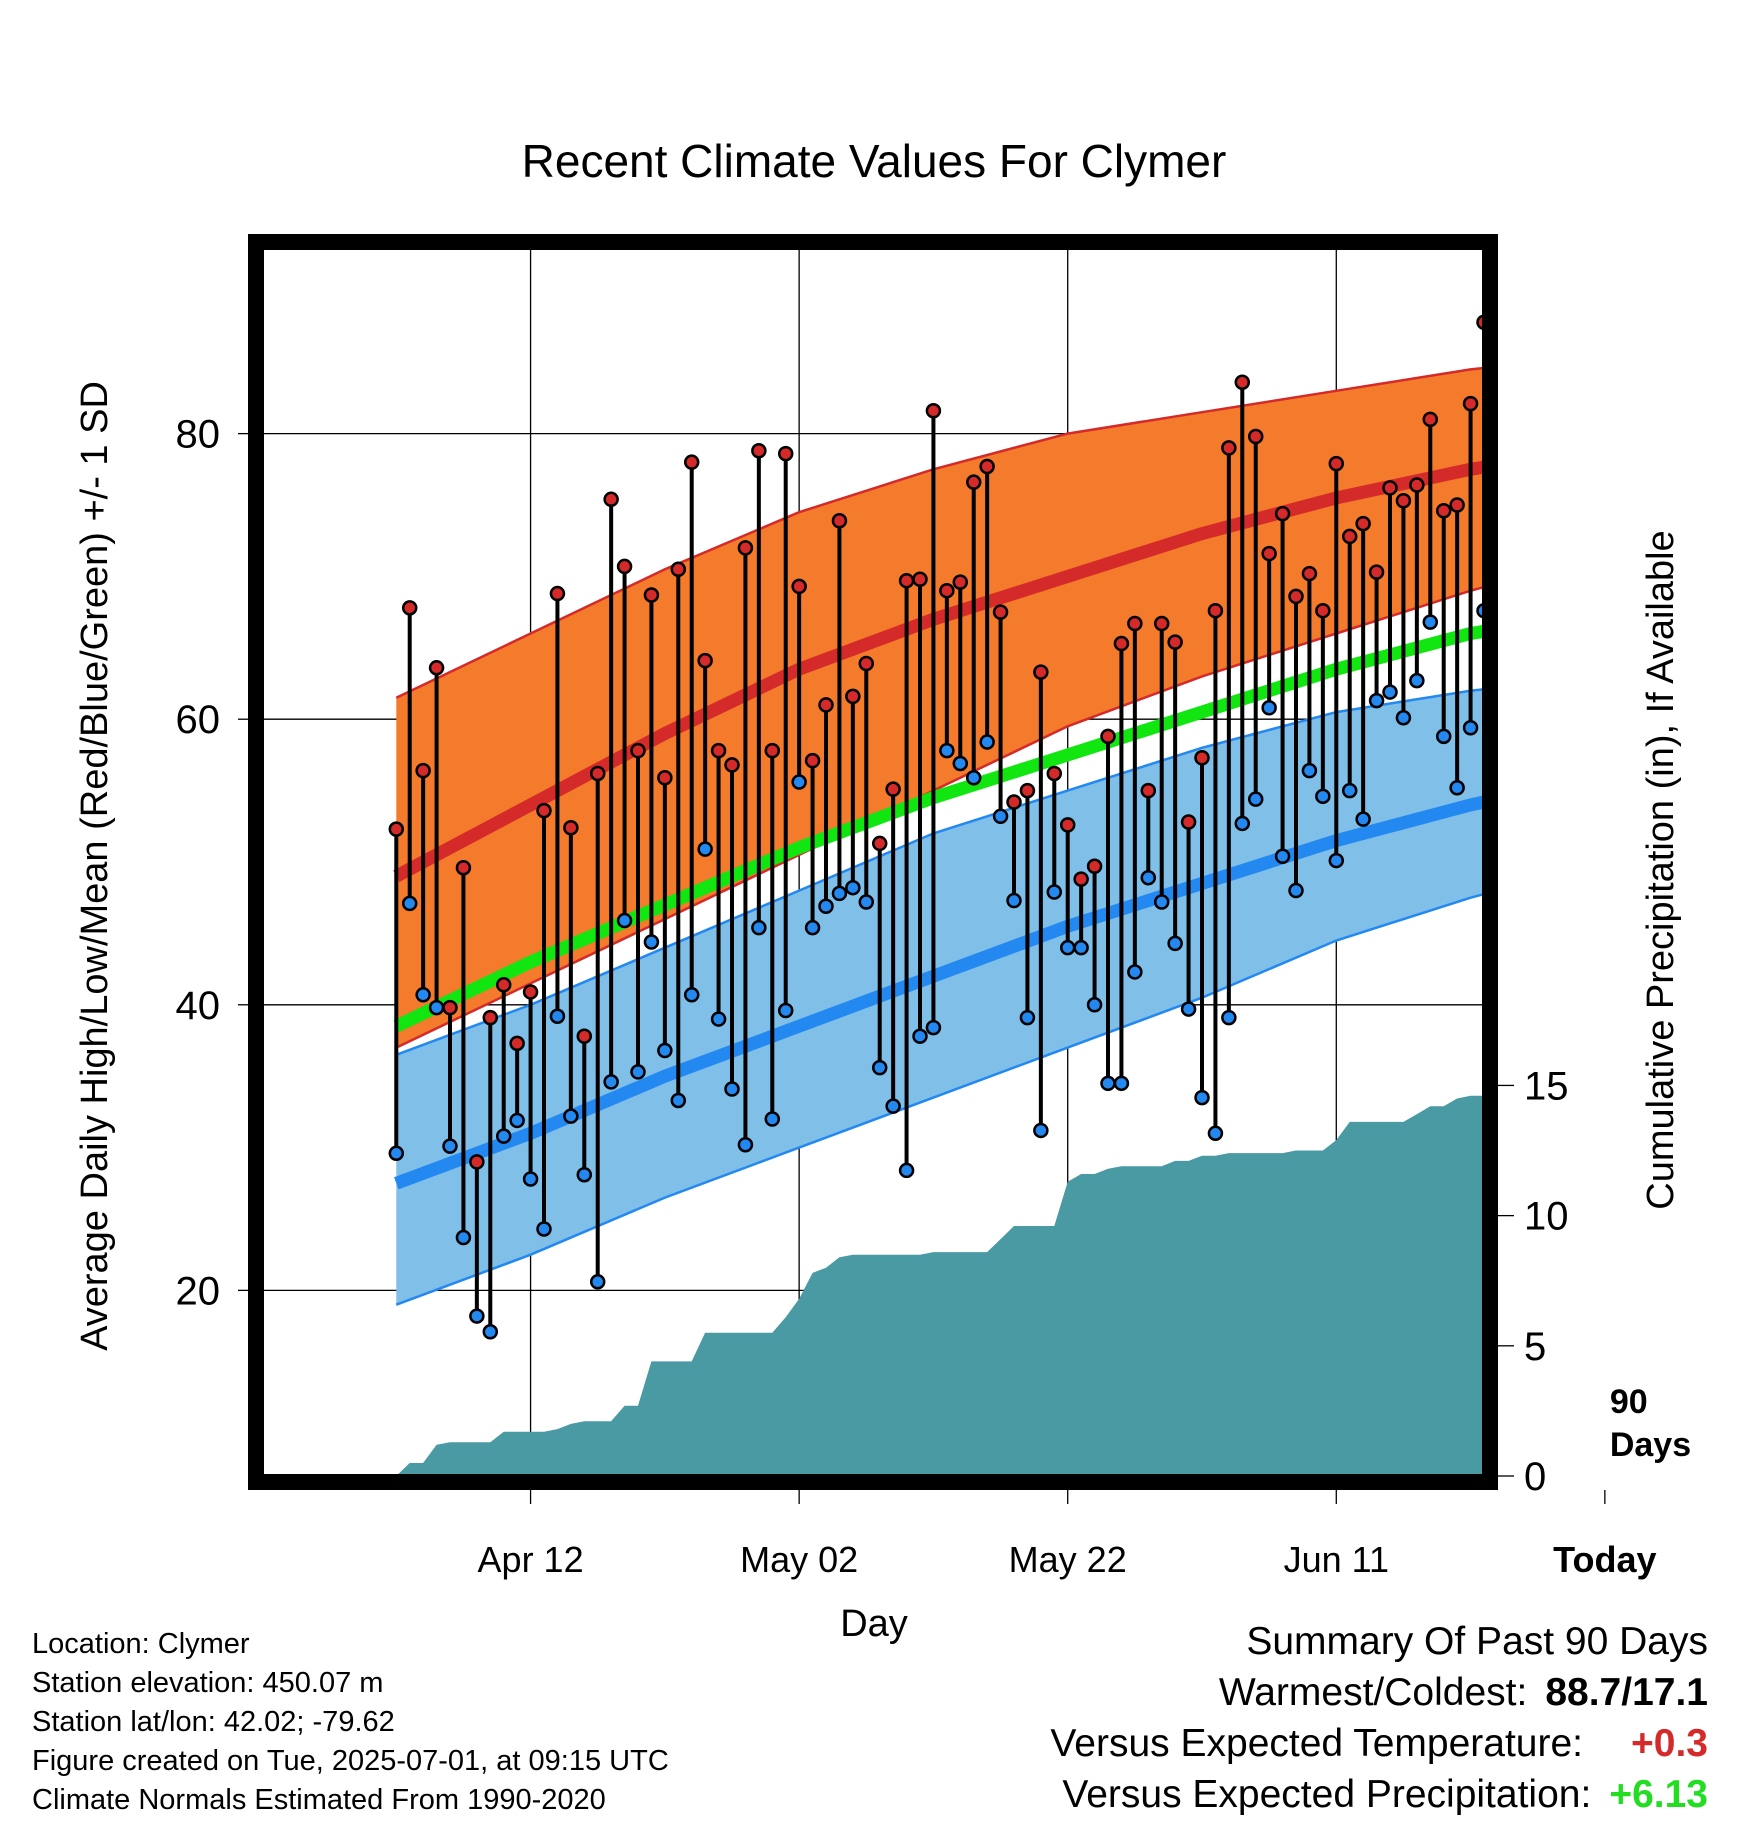 The image size is (1748, 1828). Describe the element at coordinates (1650, 1445) in the screenshot. I see `today-label-days: Days` at that location.